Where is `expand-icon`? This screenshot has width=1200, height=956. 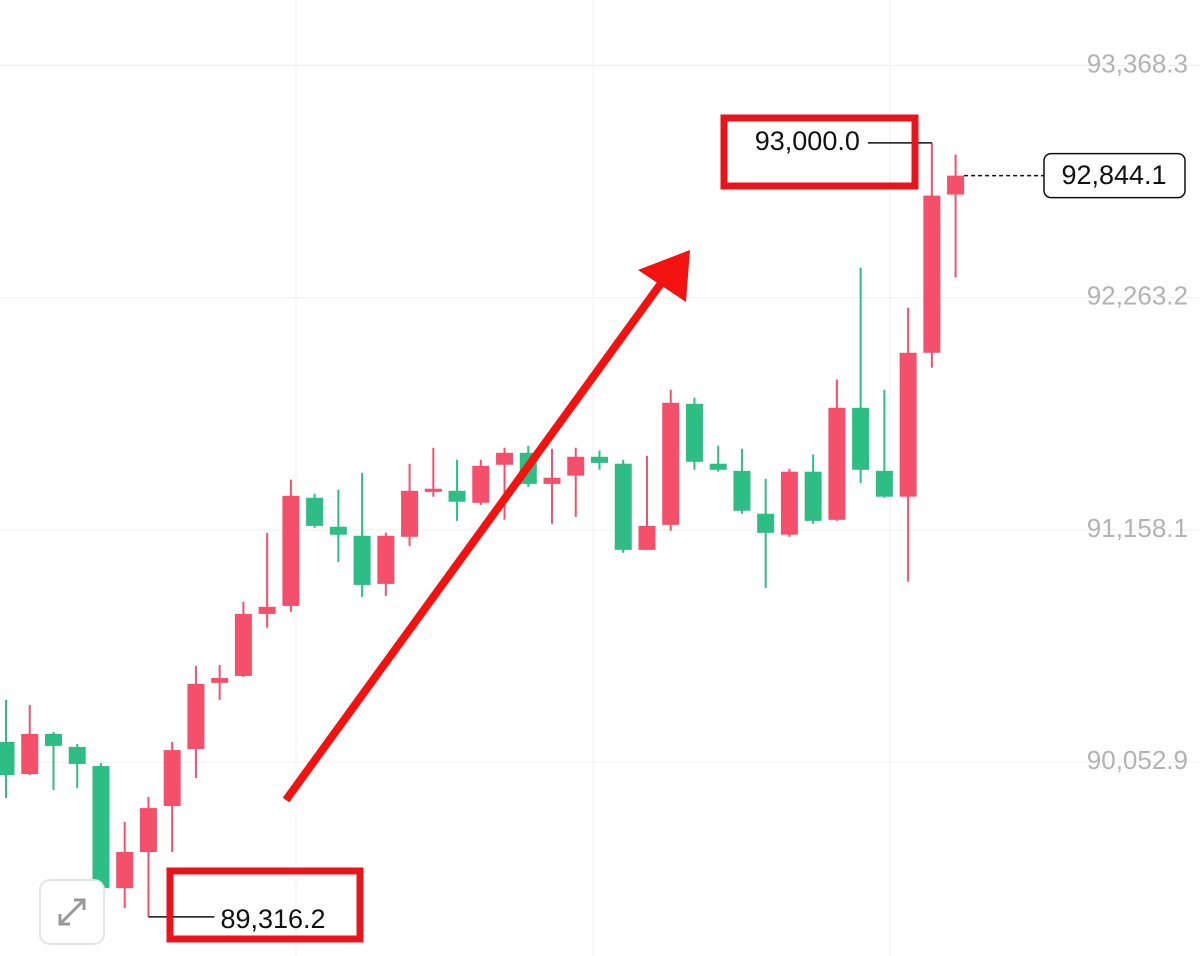
expand-icon is located at coordinates (72, 912).